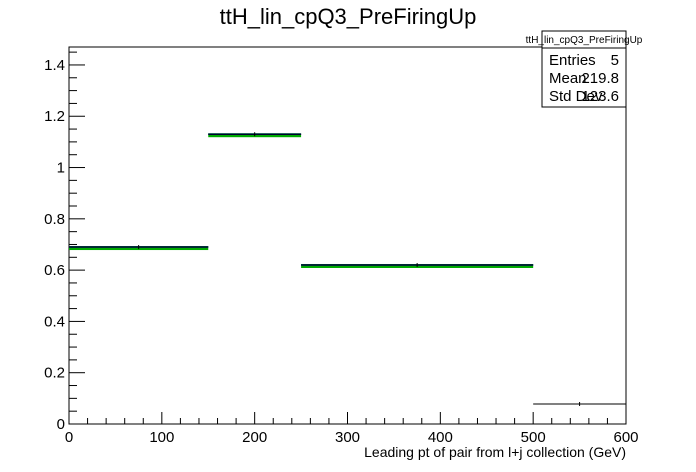  What do you see at coordinates (54, 219) in the screenshot?
I see `y-tick-label: 0.8` at bounding box center [54, 219].